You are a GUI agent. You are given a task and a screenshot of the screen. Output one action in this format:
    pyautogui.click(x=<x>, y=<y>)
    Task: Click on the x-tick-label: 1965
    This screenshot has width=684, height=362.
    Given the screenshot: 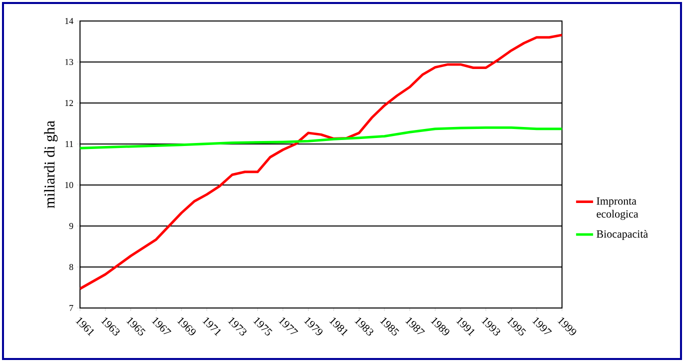 What is the action you would take?
    pyautogui.click(x=136, y=327)
    